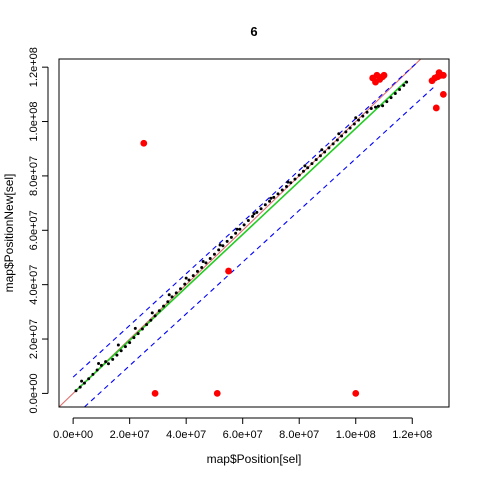 The width and height of the screenshot is (480, 480). What do you see at coordinates (34, 339) in the screenshot?
I see `y-tick-label-1: 2.0e+07` at bounding box center [34, 339].